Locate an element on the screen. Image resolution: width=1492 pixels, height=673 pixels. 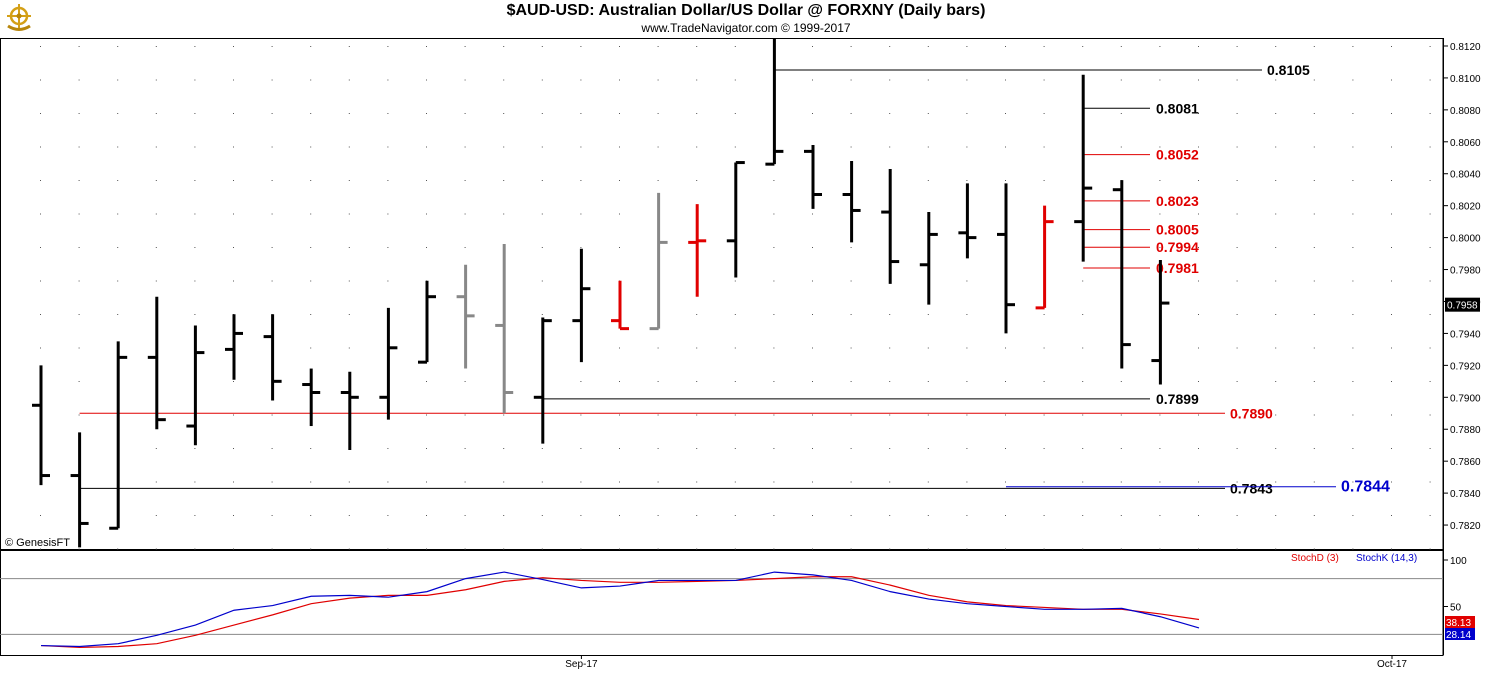
chart-subtitle: www.TradeNavigator.com © 1999-2017 is located at coordinates (746, 28).